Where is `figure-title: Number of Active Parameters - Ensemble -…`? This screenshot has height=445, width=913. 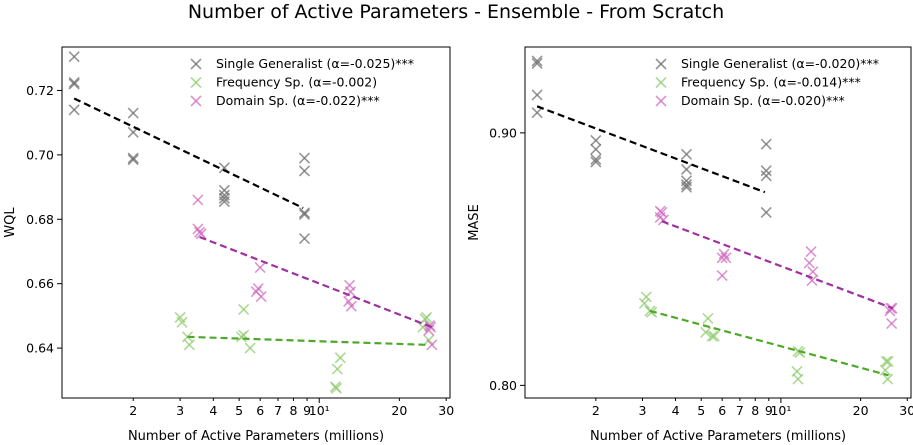 figure-title: Number of Active Parameters - Ensemble -… is located at coordinates (456, 12).